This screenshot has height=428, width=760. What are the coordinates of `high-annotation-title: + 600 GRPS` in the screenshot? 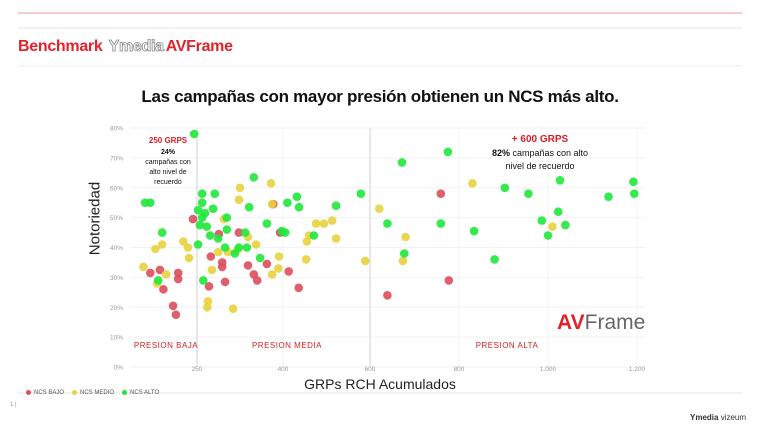 It's located at (540, 139).